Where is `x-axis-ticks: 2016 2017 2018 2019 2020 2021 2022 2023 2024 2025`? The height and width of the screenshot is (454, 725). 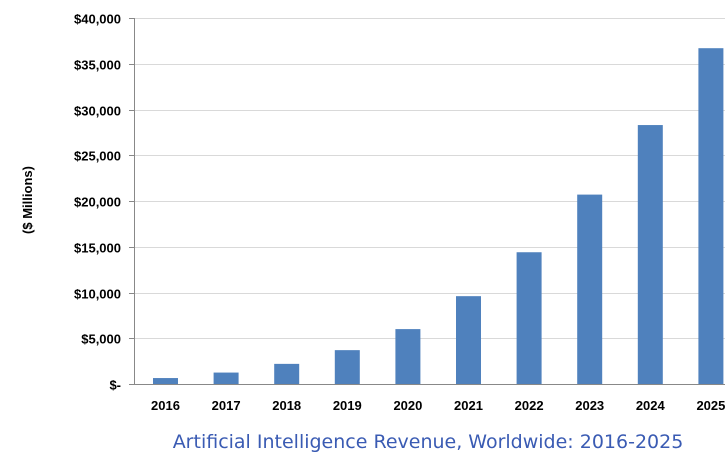
x-axis-ticks: 2016 2017 2018 2019 2020 2021 2022 2023 2024 2025 is located at coordinates (438, 405).